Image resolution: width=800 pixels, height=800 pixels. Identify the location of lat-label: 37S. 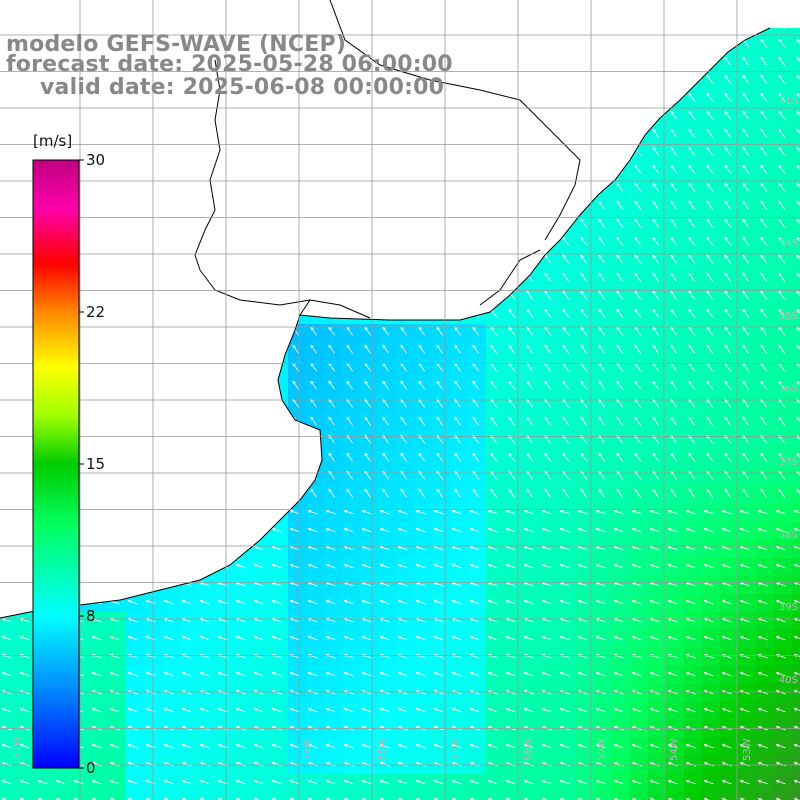
(788, 462).